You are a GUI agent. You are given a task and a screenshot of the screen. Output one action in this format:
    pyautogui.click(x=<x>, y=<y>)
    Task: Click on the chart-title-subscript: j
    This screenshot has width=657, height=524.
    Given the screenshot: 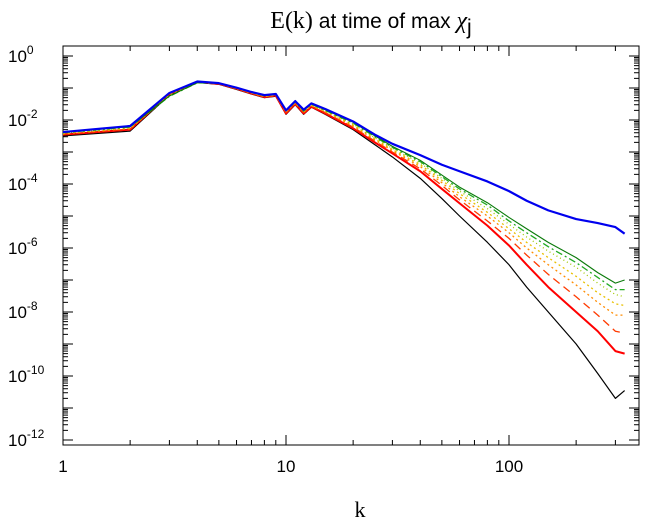 What is the action you would take?
    pyautogui.click(x=469, y=27)
    